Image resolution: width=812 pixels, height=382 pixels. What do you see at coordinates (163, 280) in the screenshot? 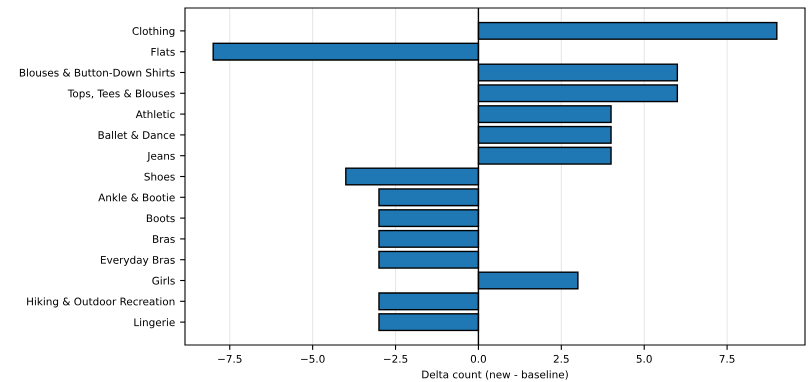
I see `y-tick-label: Girls` at bounding box center [163, 280].